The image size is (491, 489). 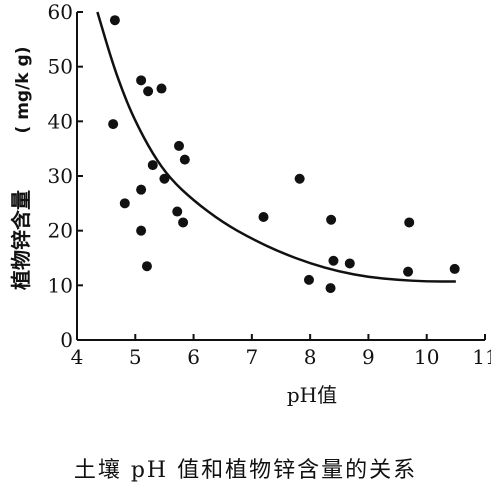 I want to click on x-axis-label: pH值, so click(x=312, y=395).